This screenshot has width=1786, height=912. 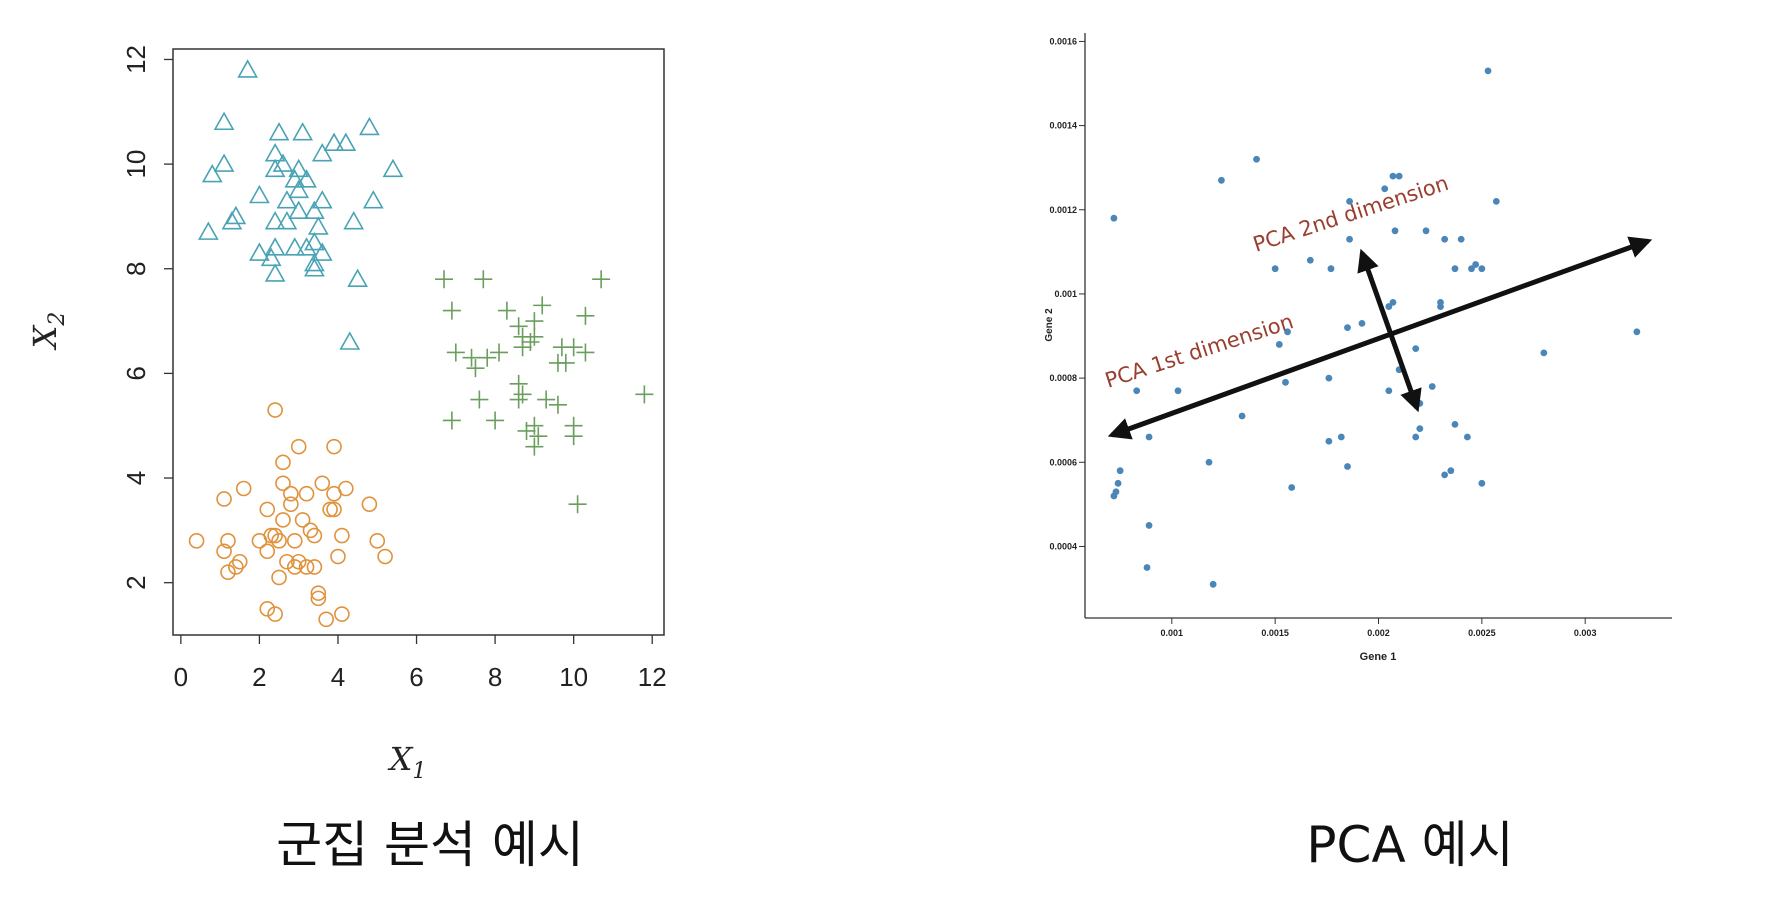 I want to click on right-y-tick-label: 0.0006, so click(x=1063, y=462).